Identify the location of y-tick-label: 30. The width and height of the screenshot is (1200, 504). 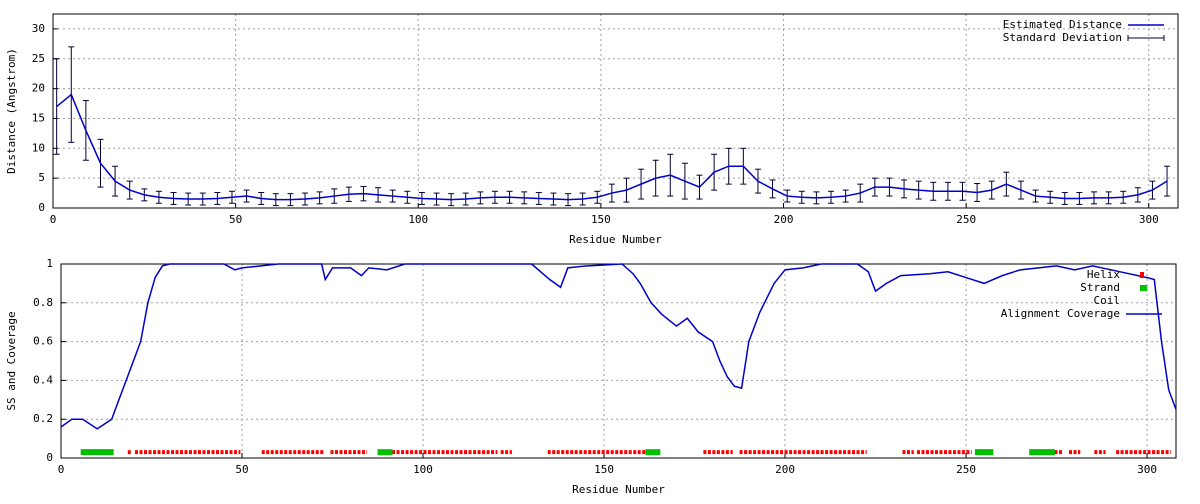
(38, 28).